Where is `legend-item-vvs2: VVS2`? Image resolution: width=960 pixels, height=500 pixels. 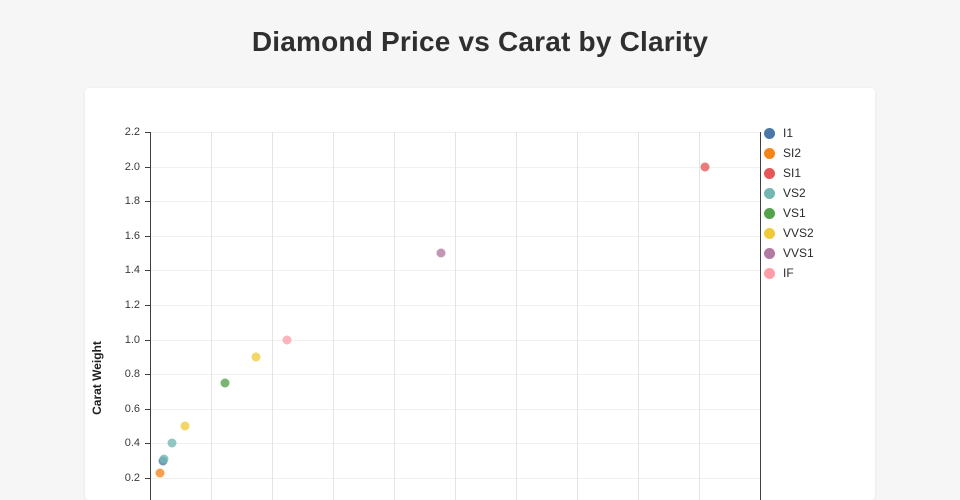 legend-item-vvs2: VVS2 is located at coordinates (789, 233).